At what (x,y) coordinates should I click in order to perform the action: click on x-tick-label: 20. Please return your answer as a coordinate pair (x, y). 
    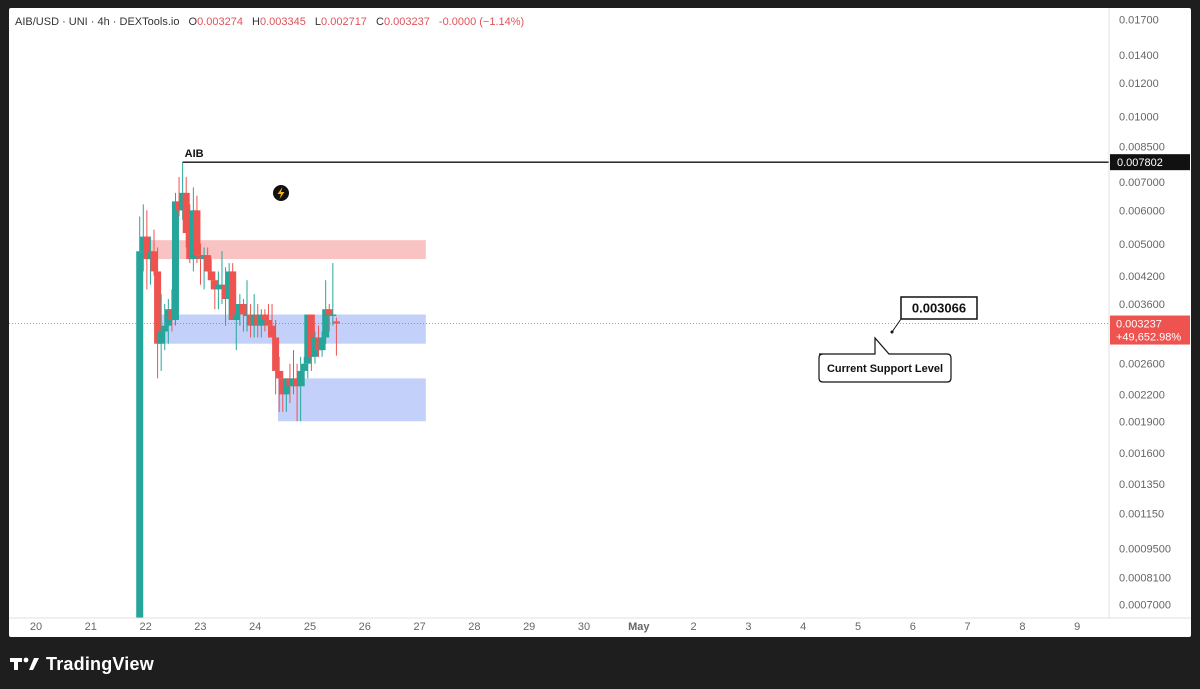
    Looking at the image, I should click on (36, 627).